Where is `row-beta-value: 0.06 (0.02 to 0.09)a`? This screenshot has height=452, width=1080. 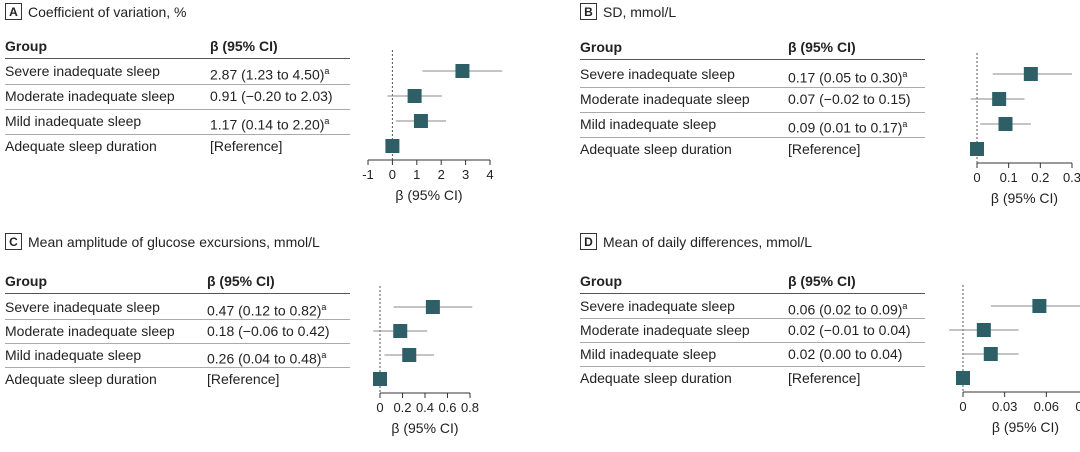 row-beta-value: 0.06 (0.02 to 0.09)a is located at coordinates (847, 308).